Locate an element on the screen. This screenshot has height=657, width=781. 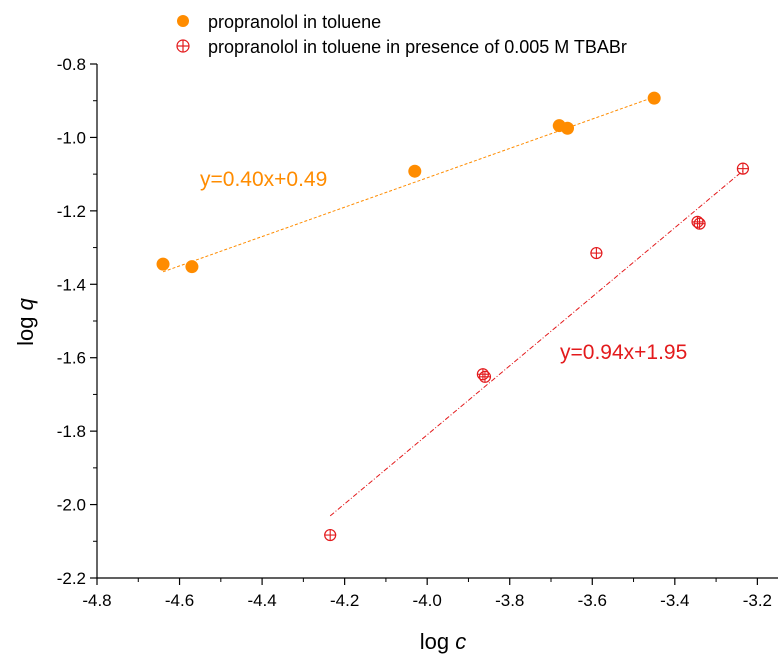
equation-series-1: y=0.40x+0.49 is located at coordinates (263, 179).